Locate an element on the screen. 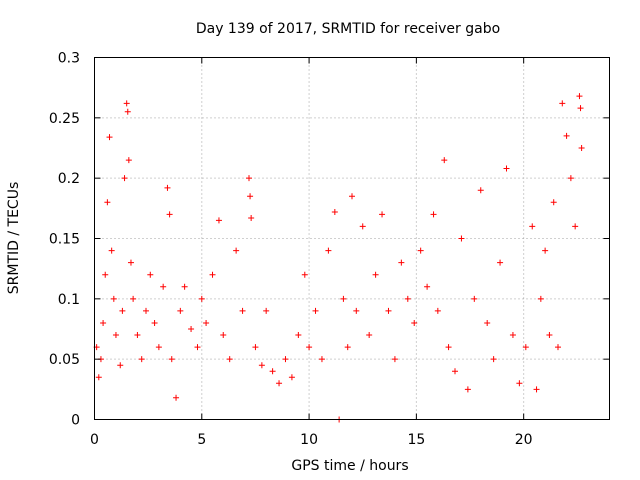 The width and height of the screenshot is (640, 480). y-tick-label: 0.3 is located at coordinates (69, 59).